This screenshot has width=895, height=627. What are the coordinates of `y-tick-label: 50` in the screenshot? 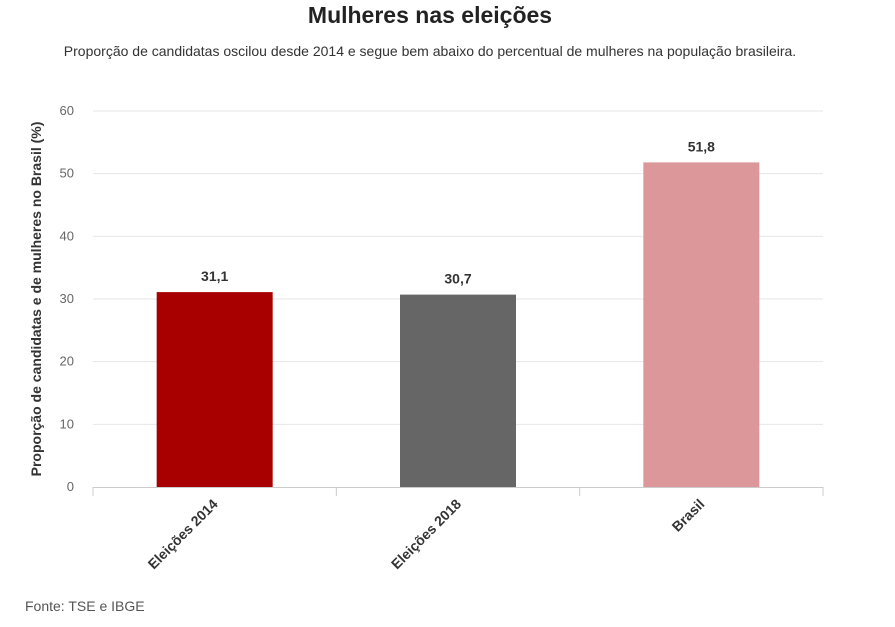 It's located at (67, 173).